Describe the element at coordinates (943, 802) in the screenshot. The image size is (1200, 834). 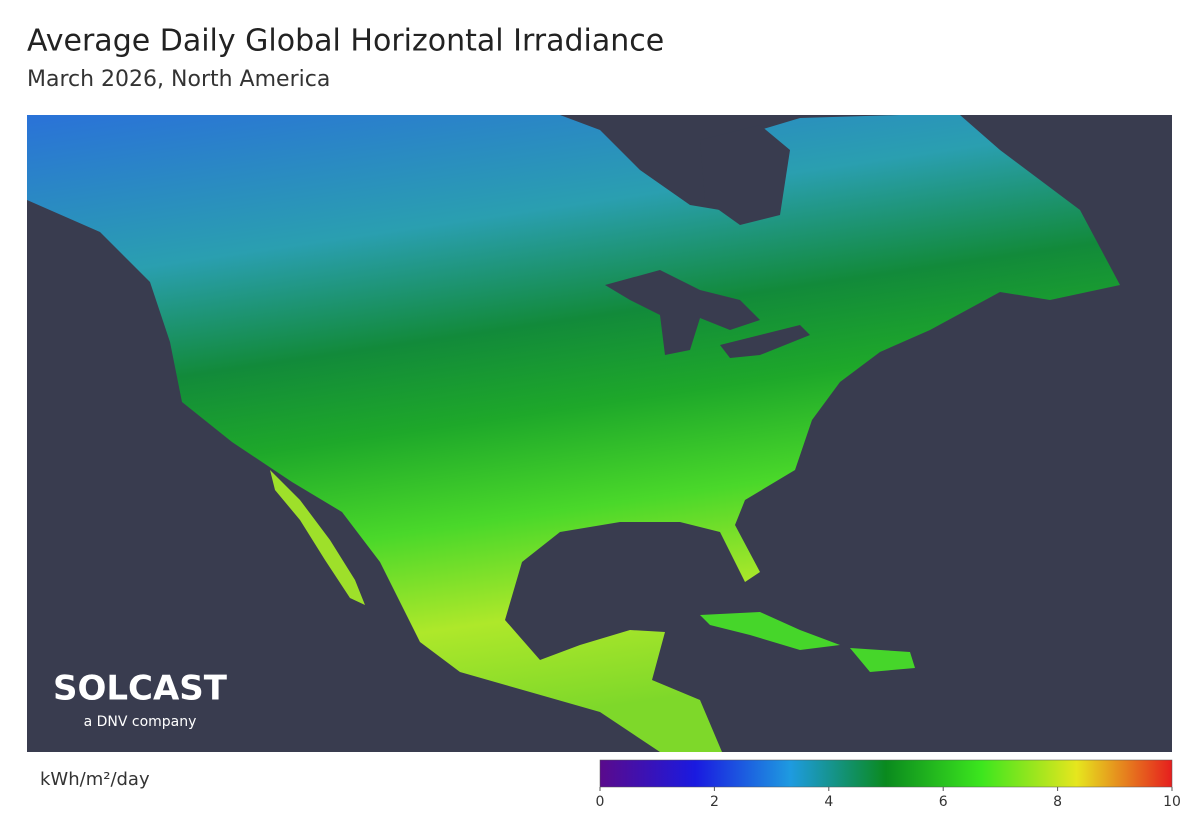
I see `tick-label: 6` at that location.